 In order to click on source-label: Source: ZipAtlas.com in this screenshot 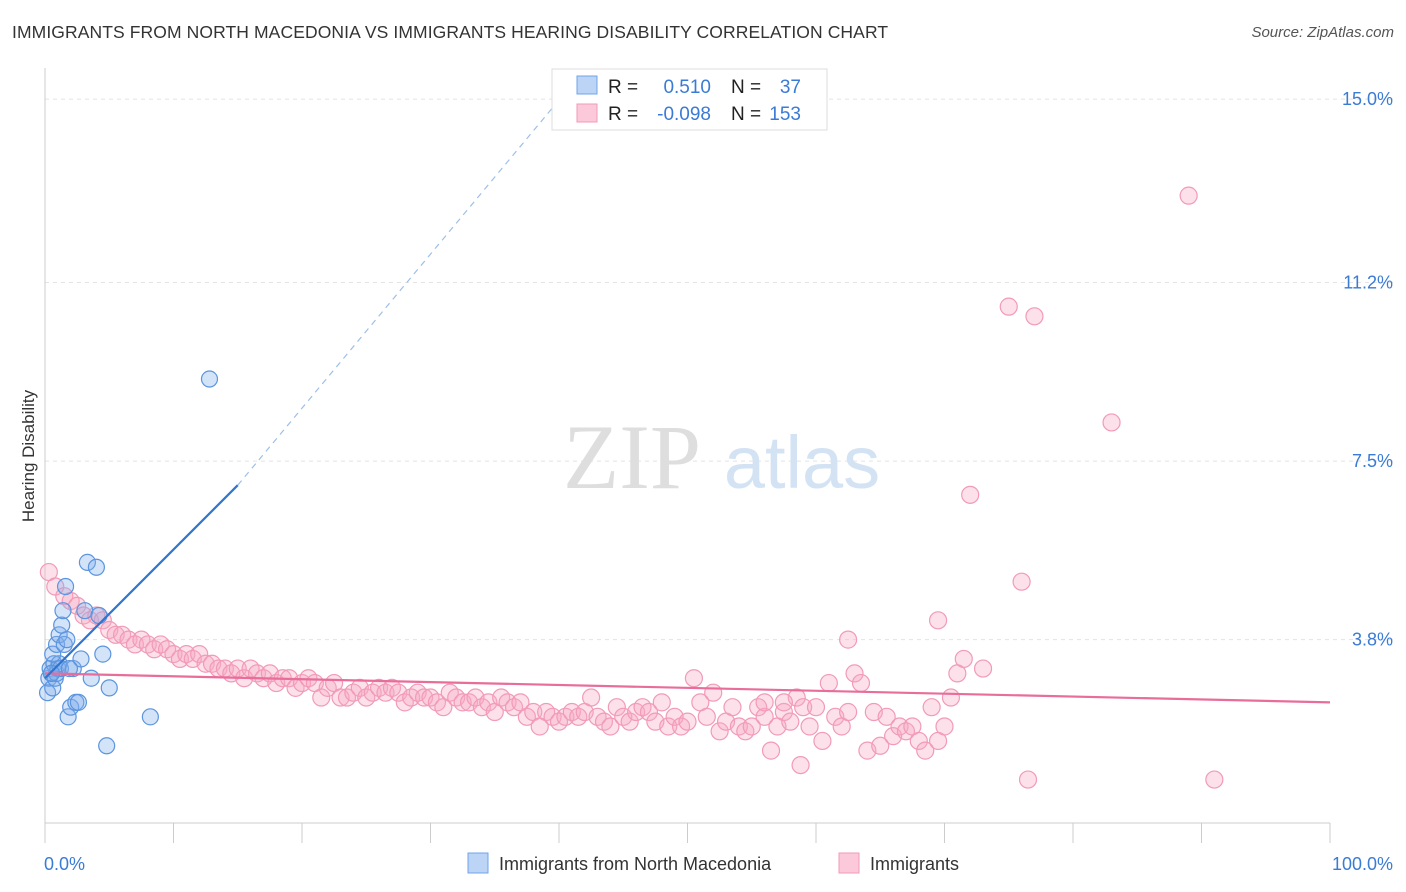, I will do `click(1322, 32)`.